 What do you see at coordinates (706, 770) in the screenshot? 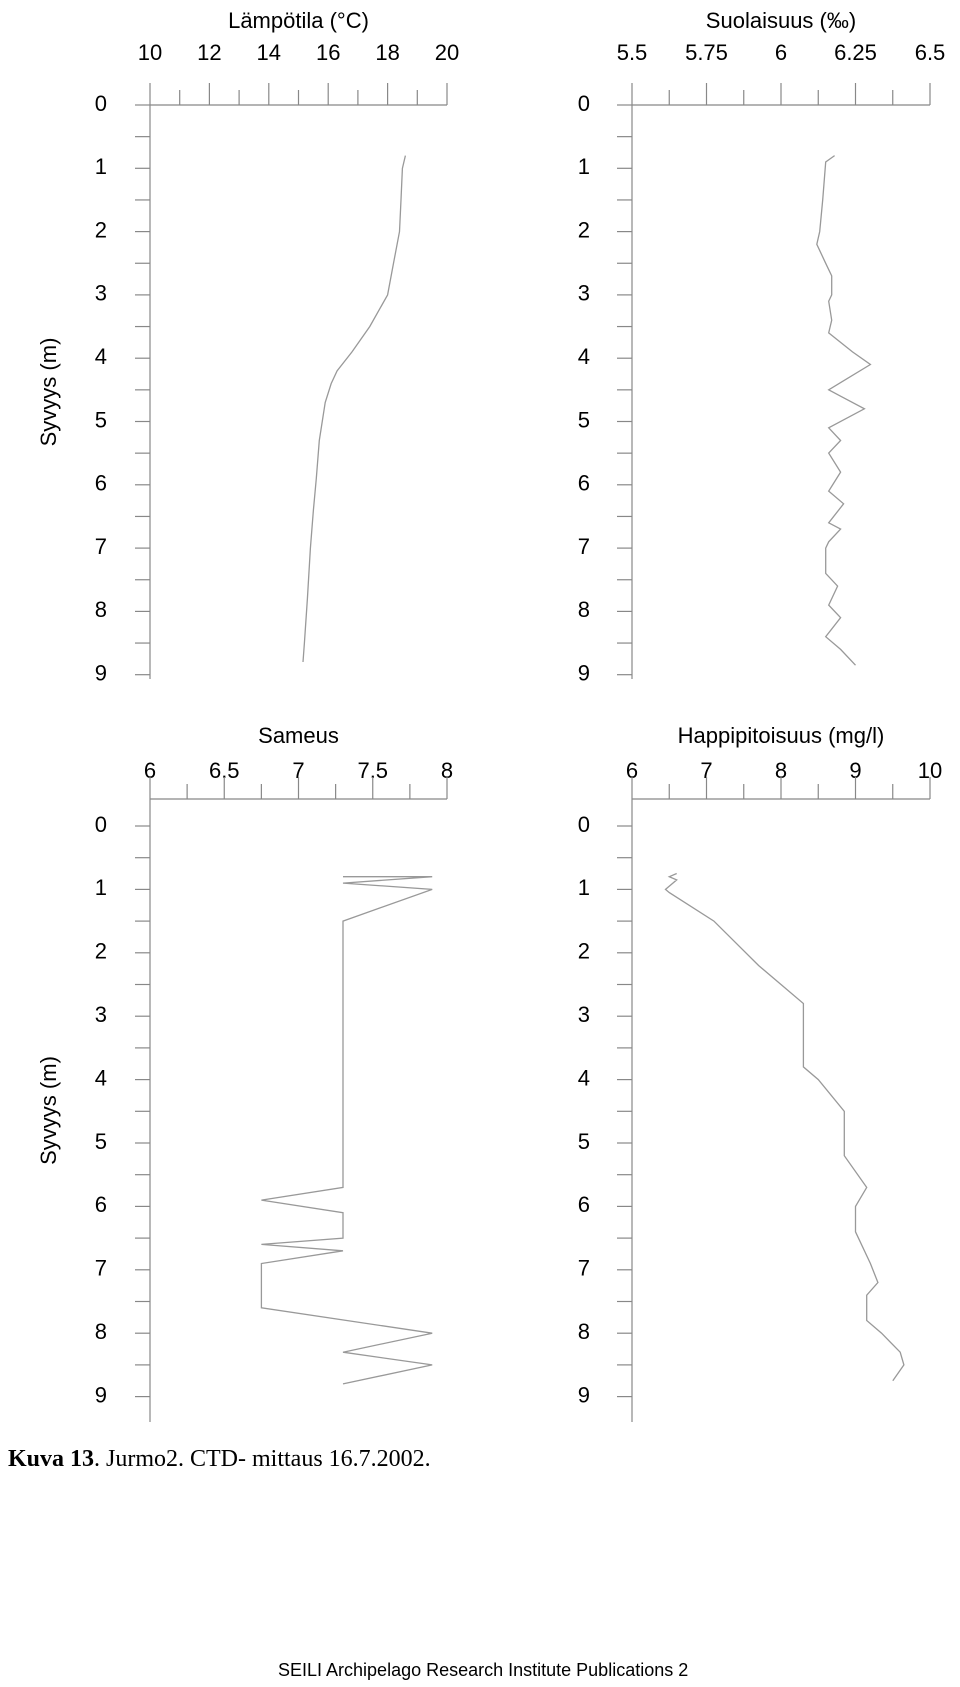
I see `oxygen-x-tick-label: 7` at bounding box center [706, 770].